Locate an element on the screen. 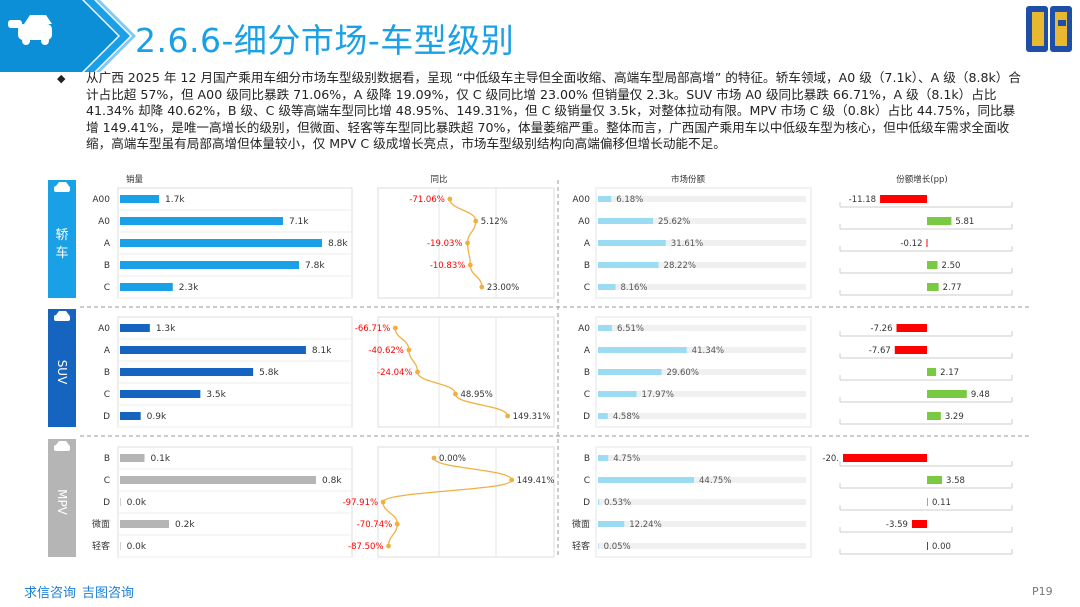 The image size is (1080, 607). yoy-value-label: -70.74% is located at coordinates (374, 525).